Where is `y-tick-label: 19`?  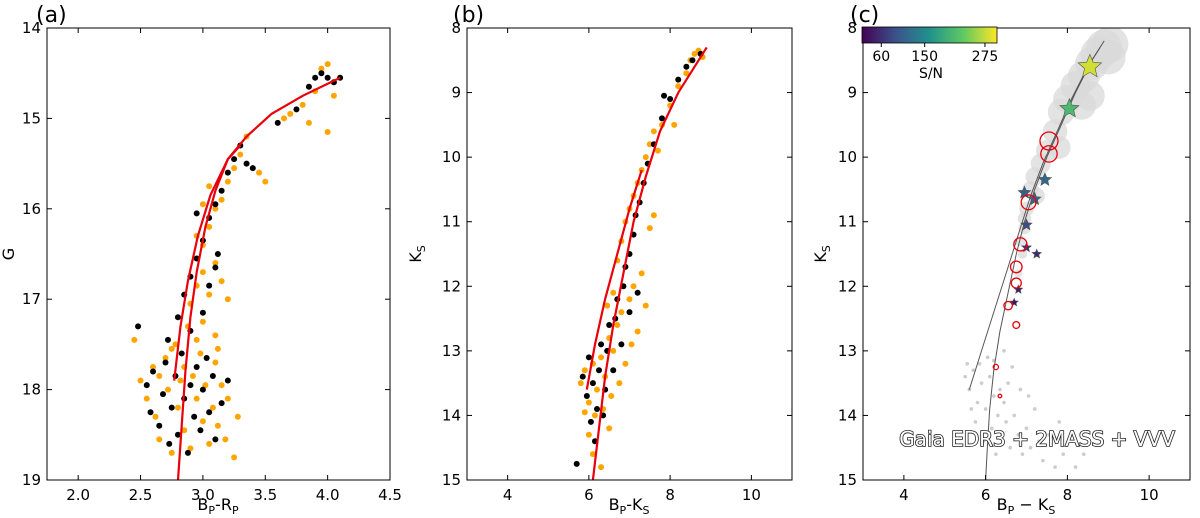 y-tick-label: 19 is located at coordinates (31, 480).